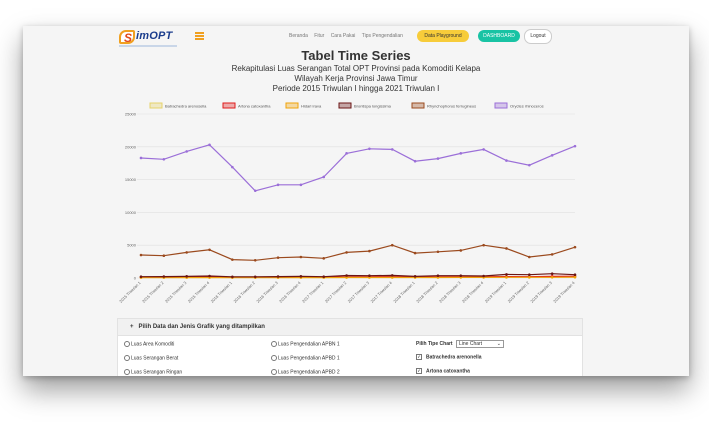 The width and height of the screenshot is (709, 438). Describe the element at coordinates (382, 36) in the screenshot. I see `nav-link-tips: Tips Pengendalian` at that location.